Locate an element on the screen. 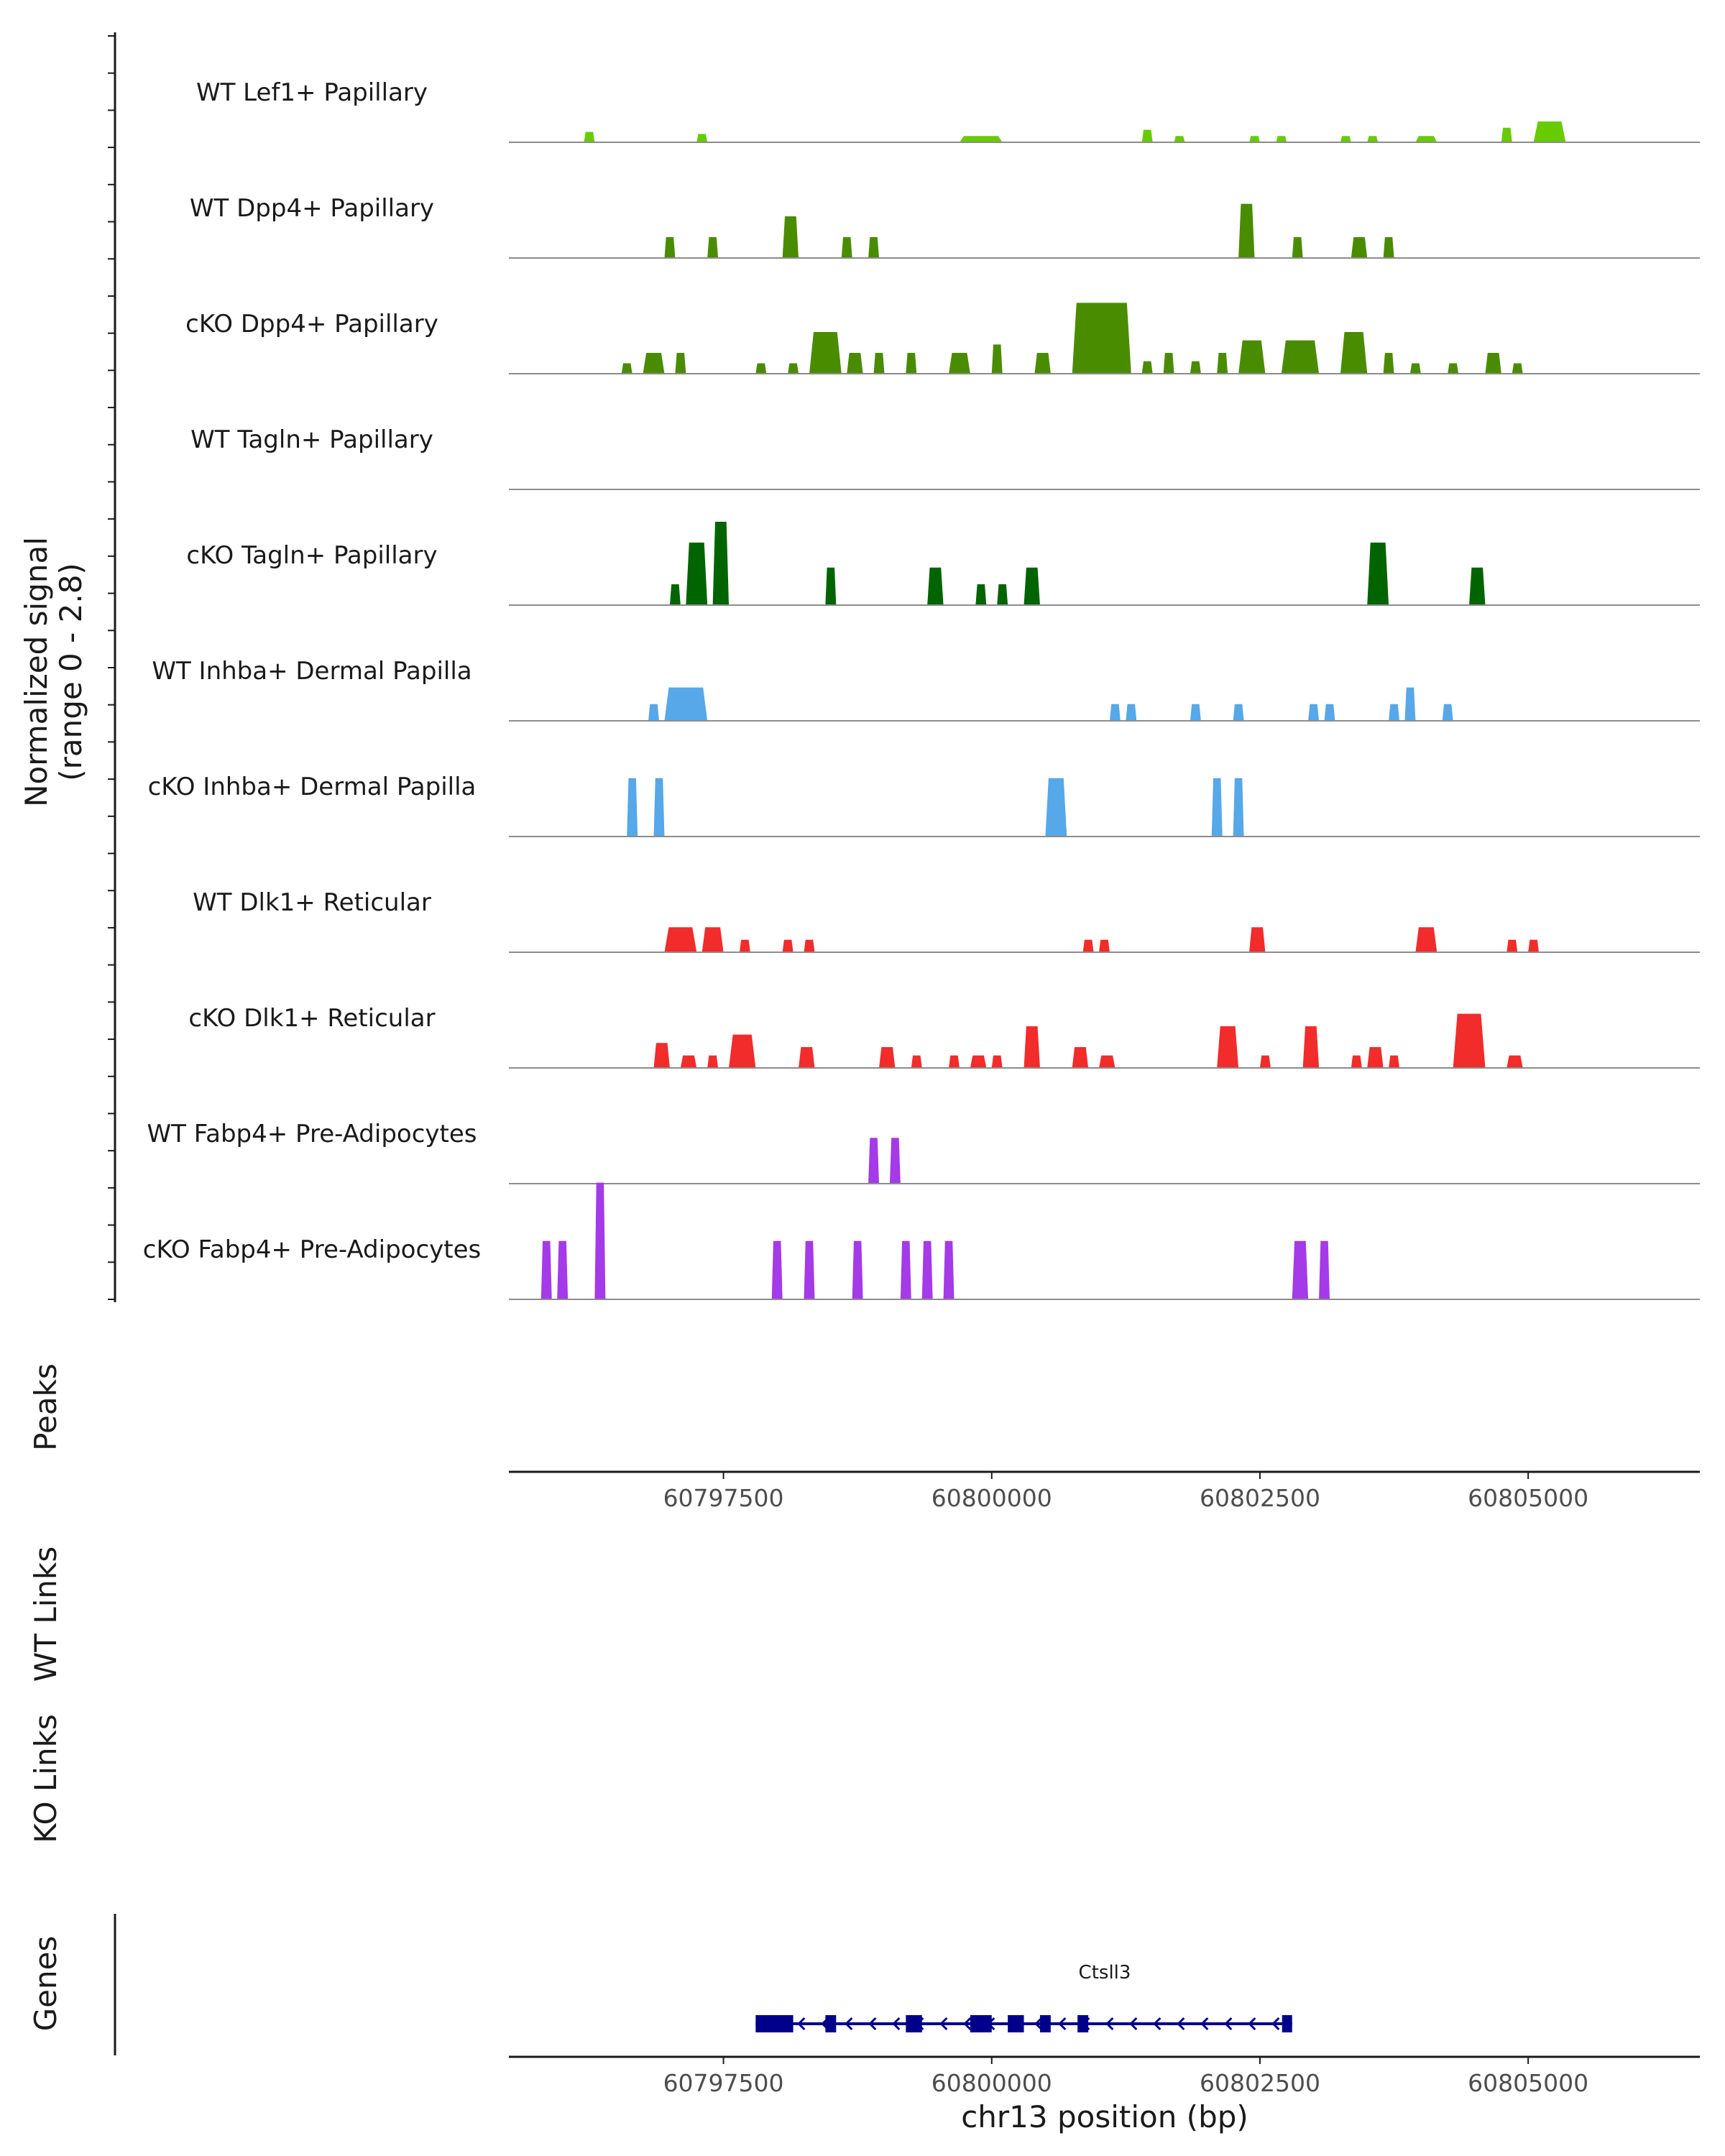 This screenshot has height=2156, width=1725. x-axis-top-tick-label: 60797500 is located at coordinates (723, 1498).